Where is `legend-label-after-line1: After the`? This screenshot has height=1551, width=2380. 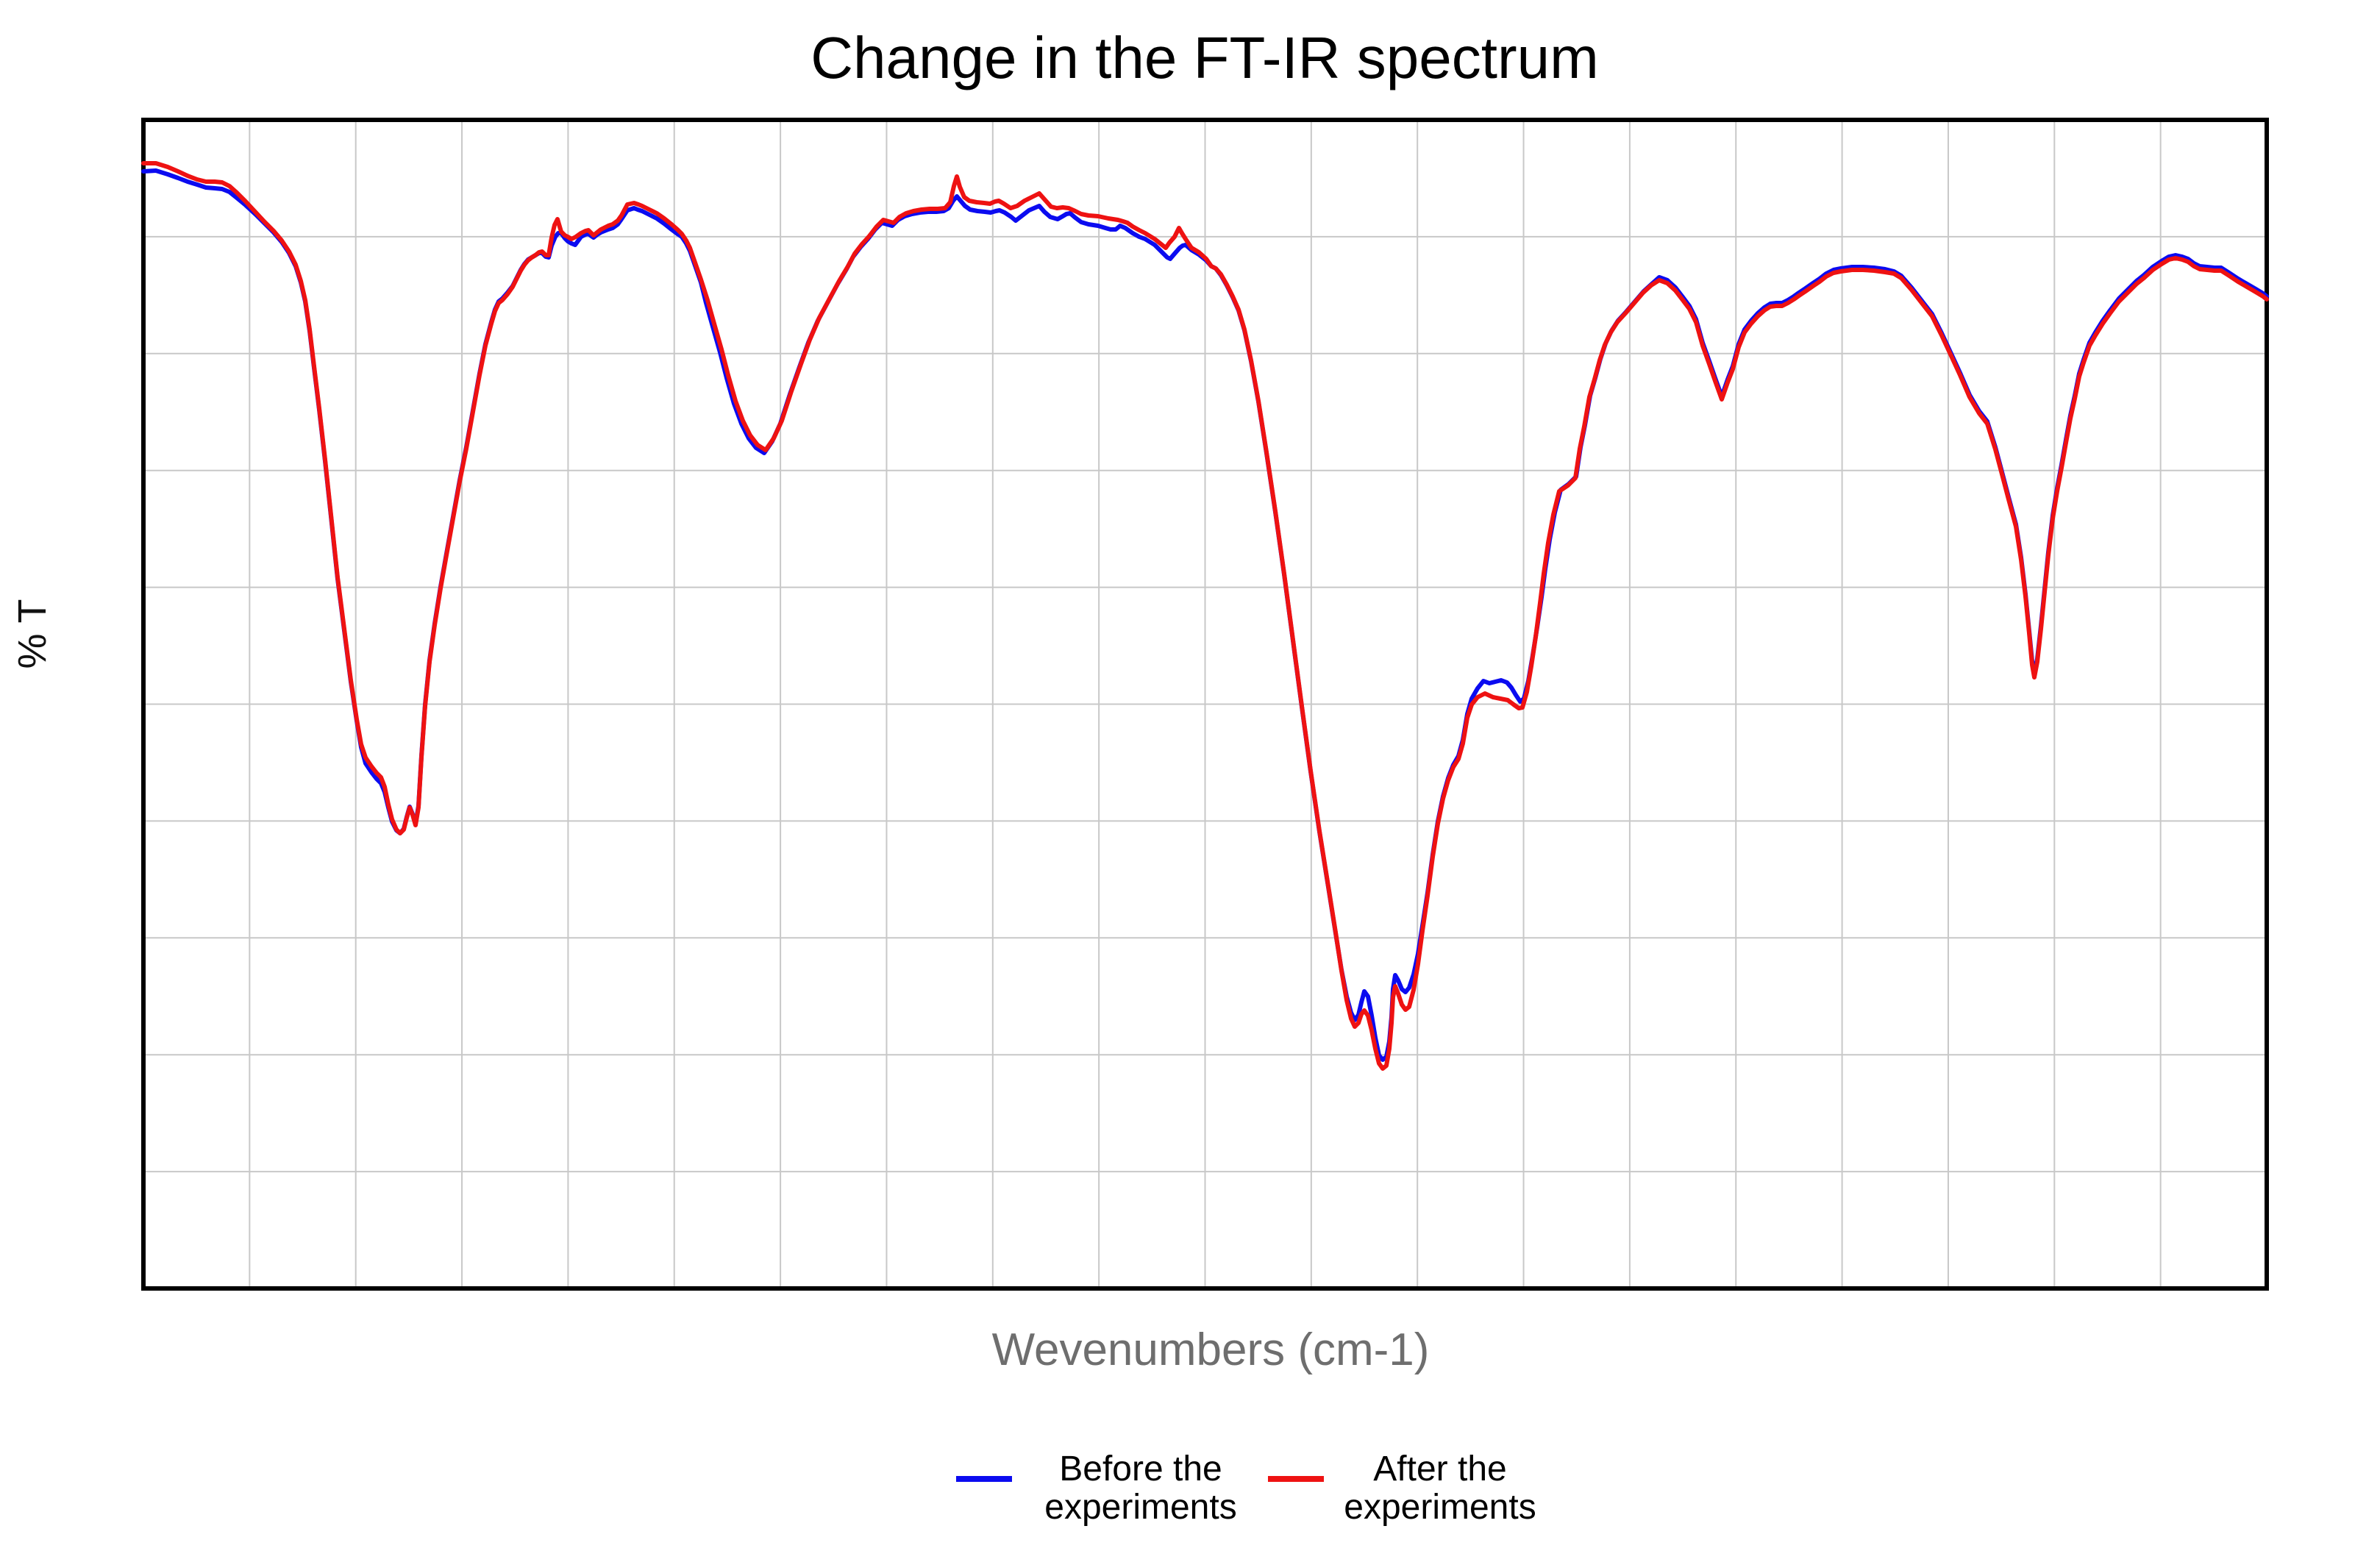 legend-label-after-line1: After the is located at coordinates (1440, 1469).